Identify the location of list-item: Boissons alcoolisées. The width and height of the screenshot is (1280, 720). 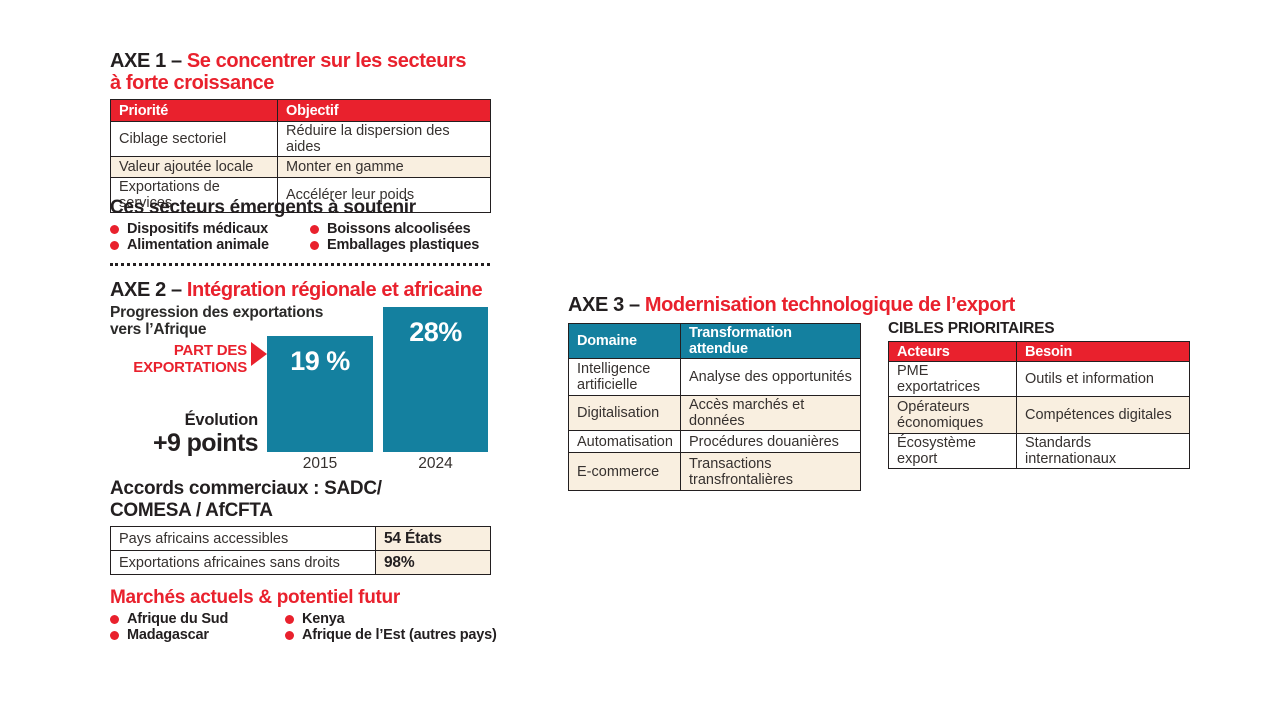
(401, 229).